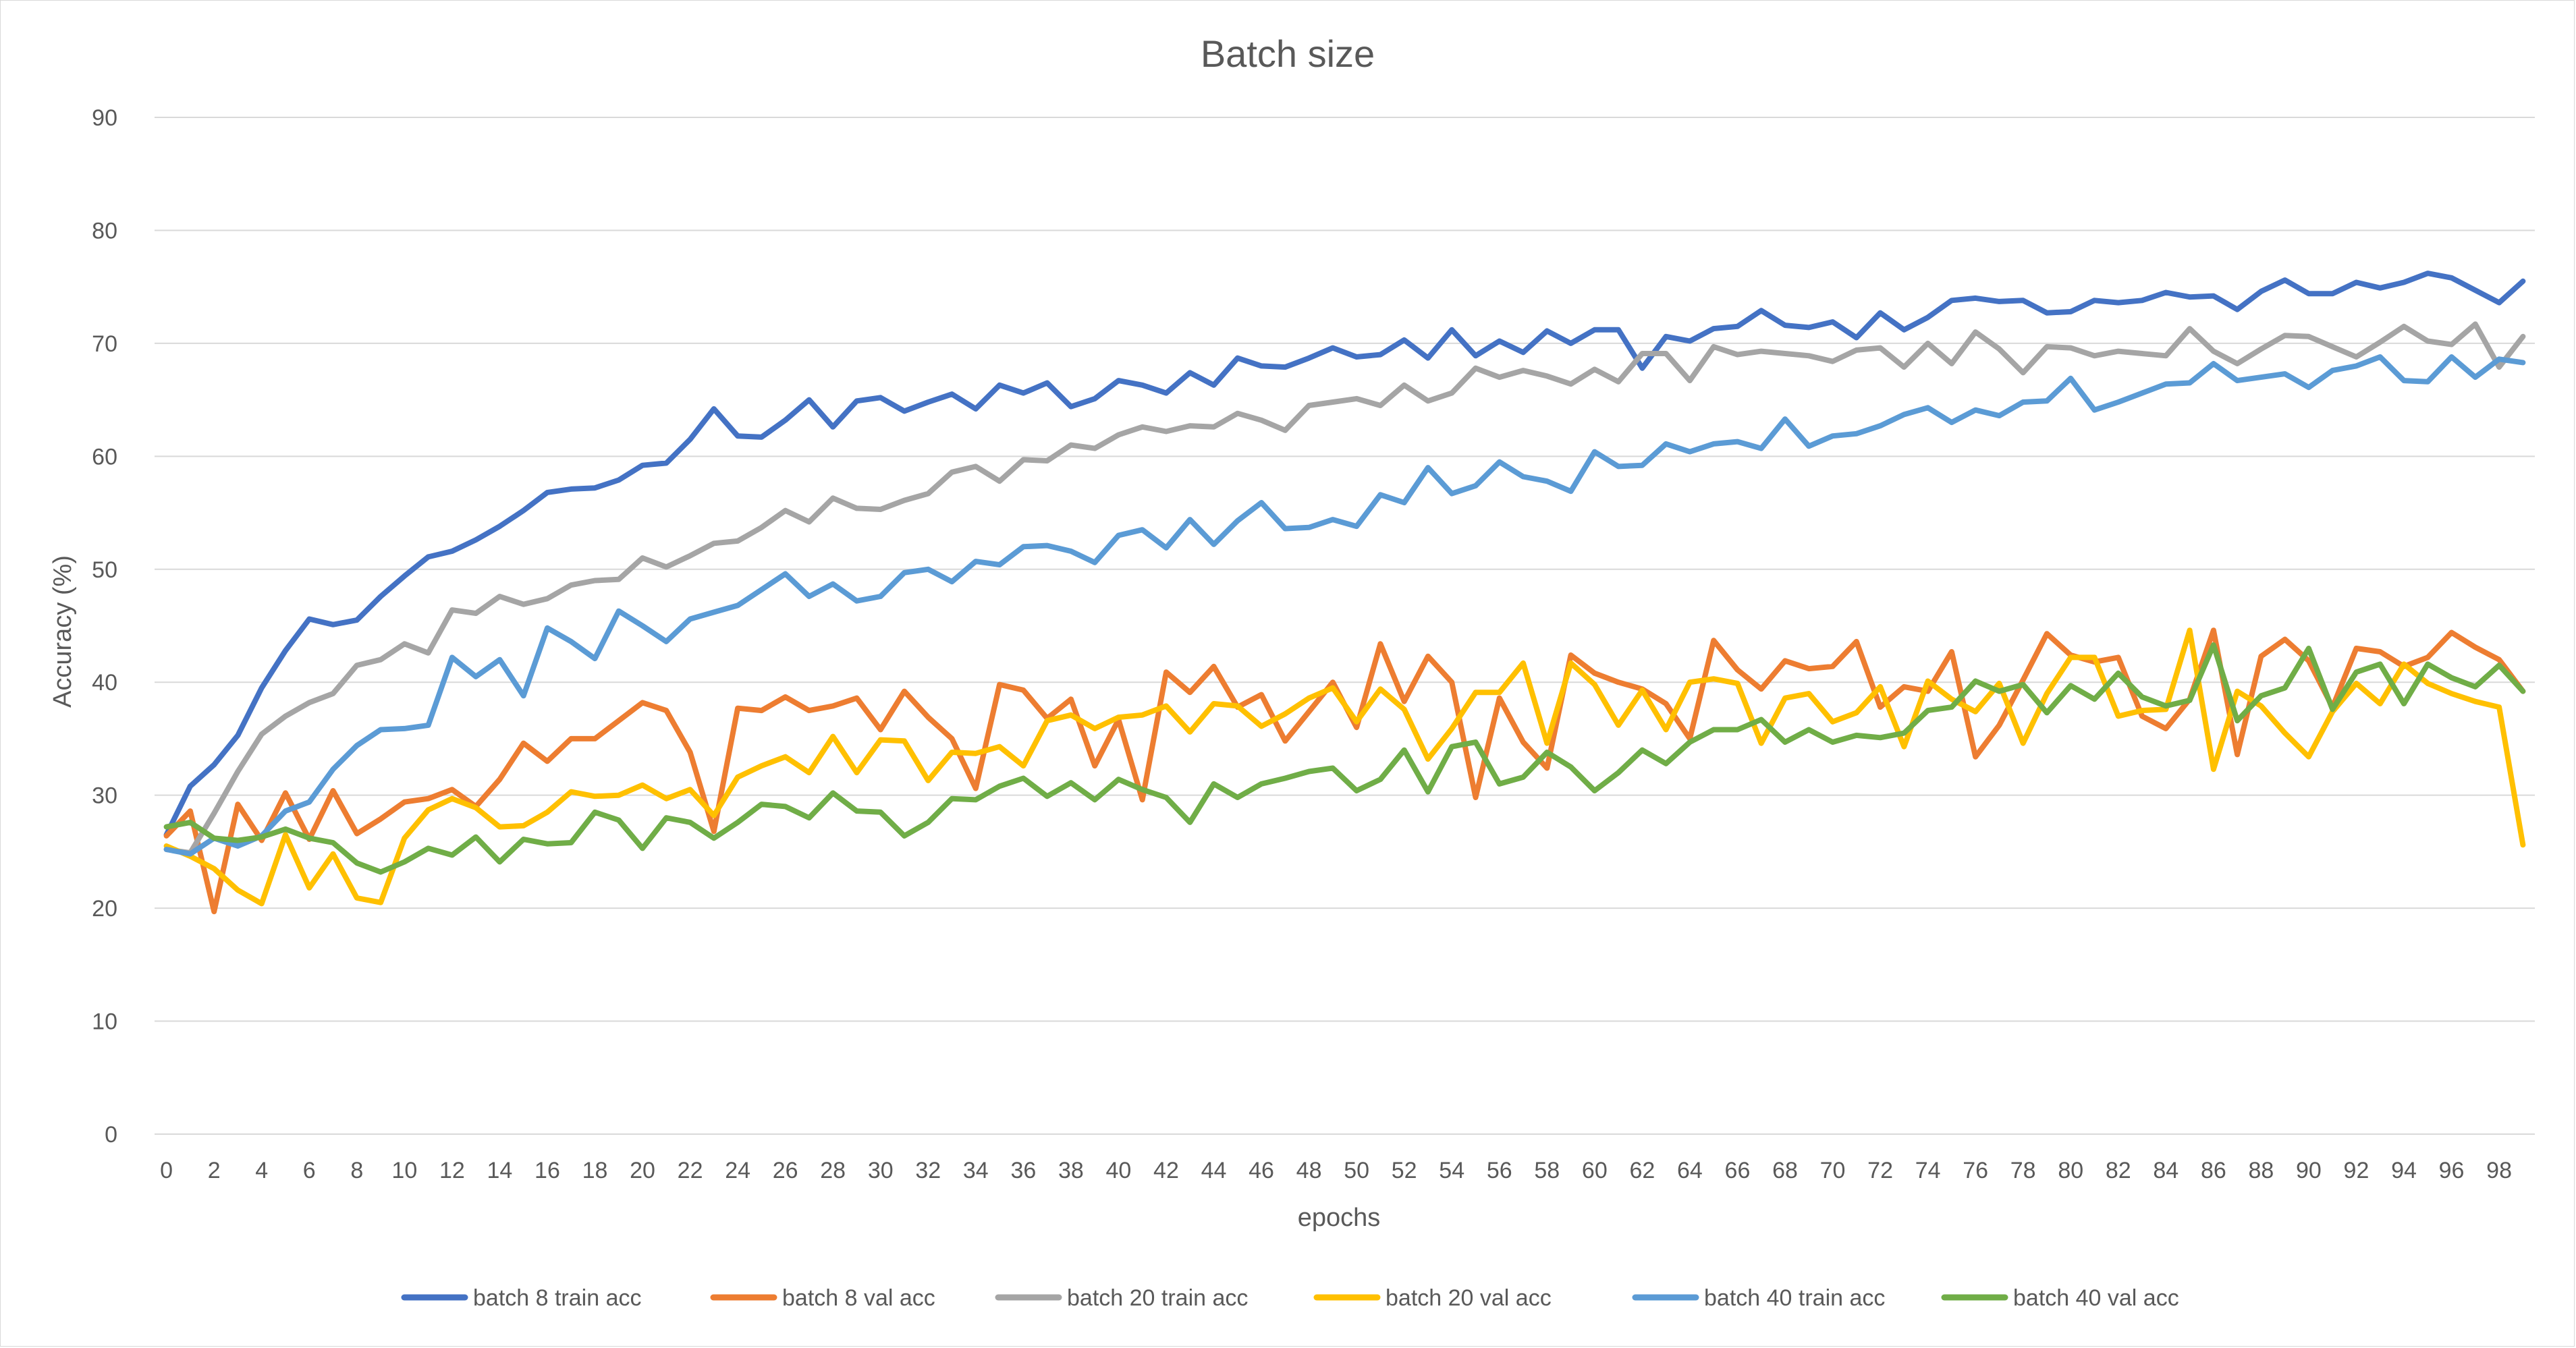  Describe the element at coordinates (104, 457) in the screenshot. I see `y-tick-label: 60` at that location.